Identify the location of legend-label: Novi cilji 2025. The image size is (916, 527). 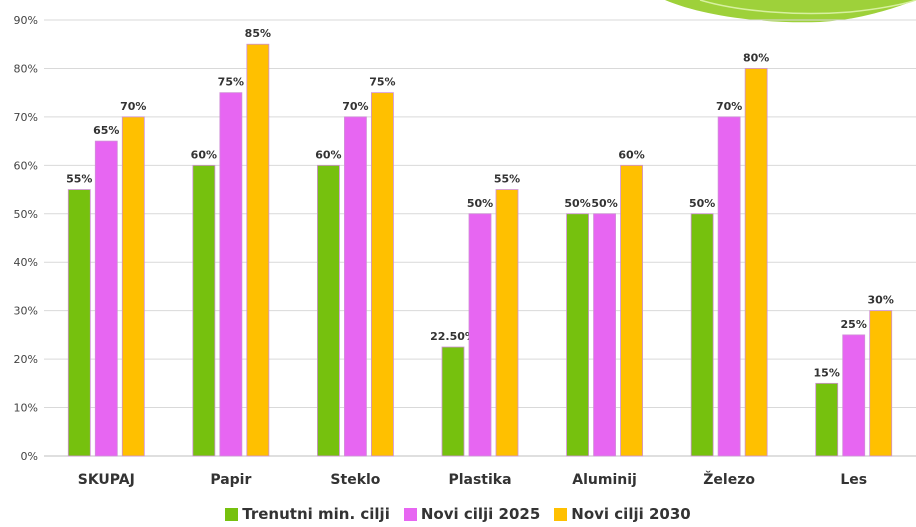
(480, 514).